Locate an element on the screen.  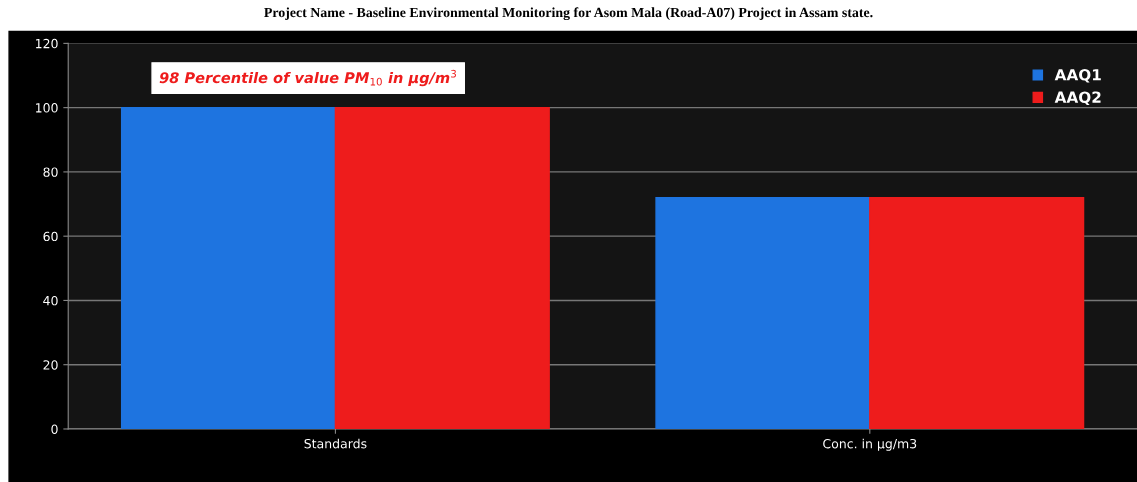
x-tick-label: Standards is located at coordinates (335, 443).